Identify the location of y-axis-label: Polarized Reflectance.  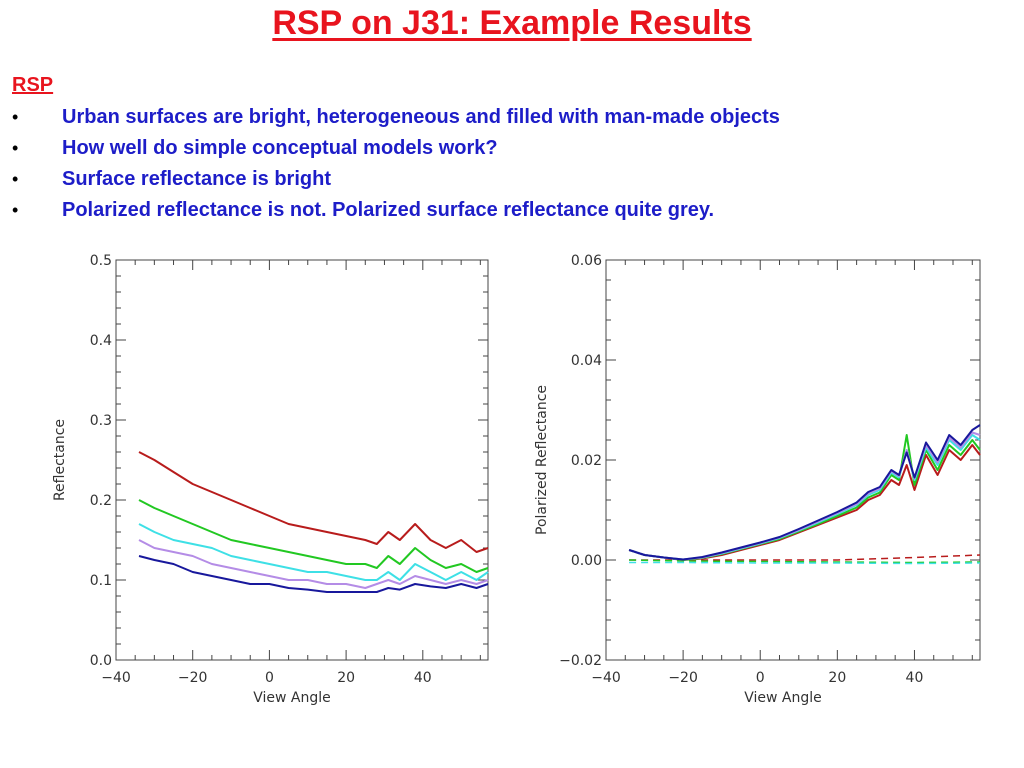
(542, 460).